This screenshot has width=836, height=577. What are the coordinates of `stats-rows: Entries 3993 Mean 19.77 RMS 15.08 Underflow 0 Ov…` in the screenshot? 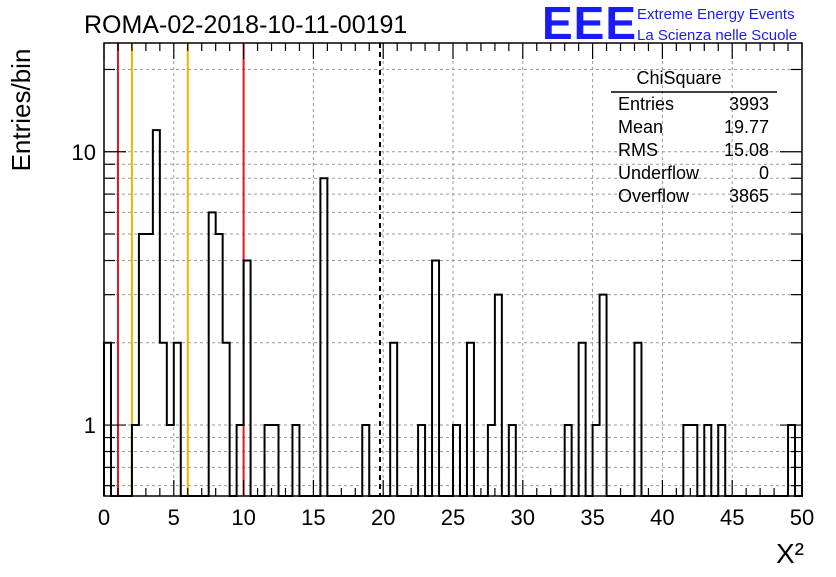 It's located at (693, 150).